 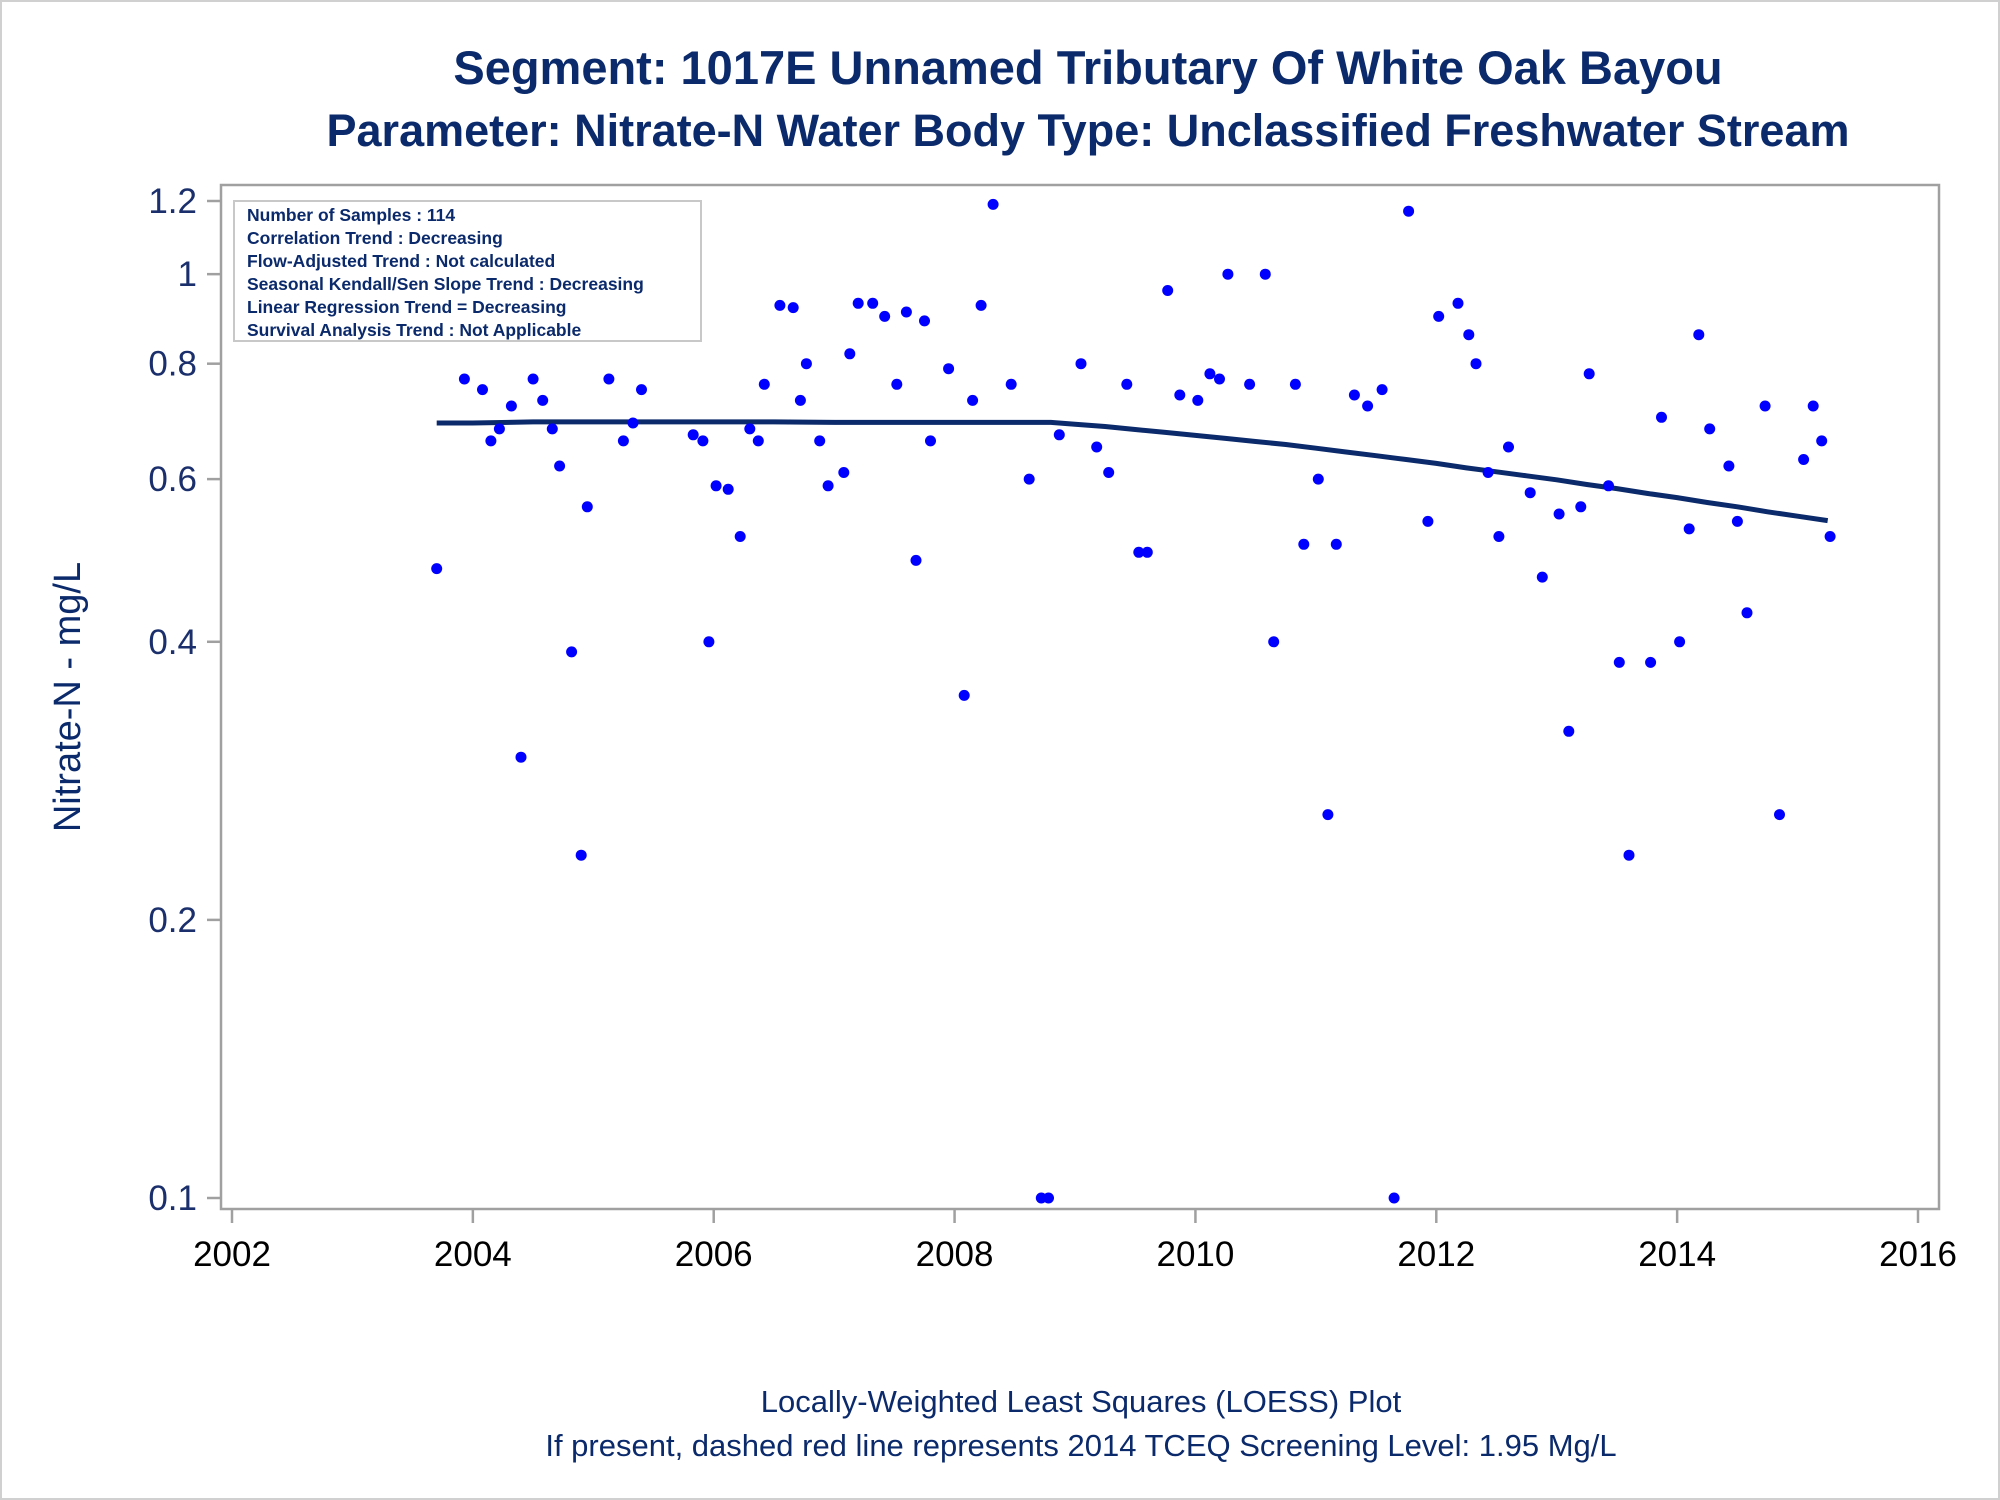 I want to click on x-tick-label: 2004, so click(x=473, y=1254).